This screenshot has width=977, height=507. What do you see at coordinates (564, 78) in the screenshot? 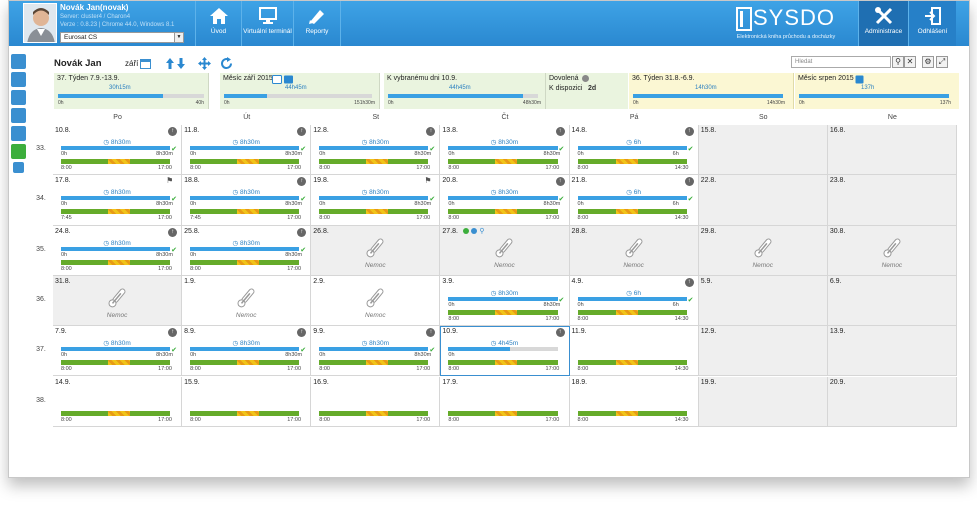
I see `vacation-label: Dovolená` at bounding box center [564, 78].